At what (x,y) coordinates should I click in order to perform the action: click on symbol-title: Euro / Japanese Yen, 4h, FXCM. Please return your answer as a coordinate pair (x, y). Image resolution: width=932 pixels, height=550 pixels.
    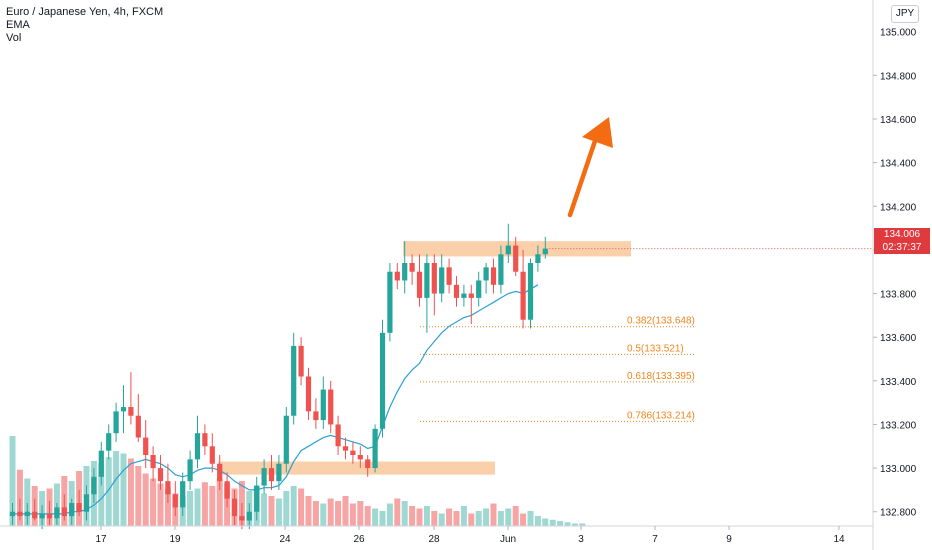
    Looking at the image, I should click on (85, 12).